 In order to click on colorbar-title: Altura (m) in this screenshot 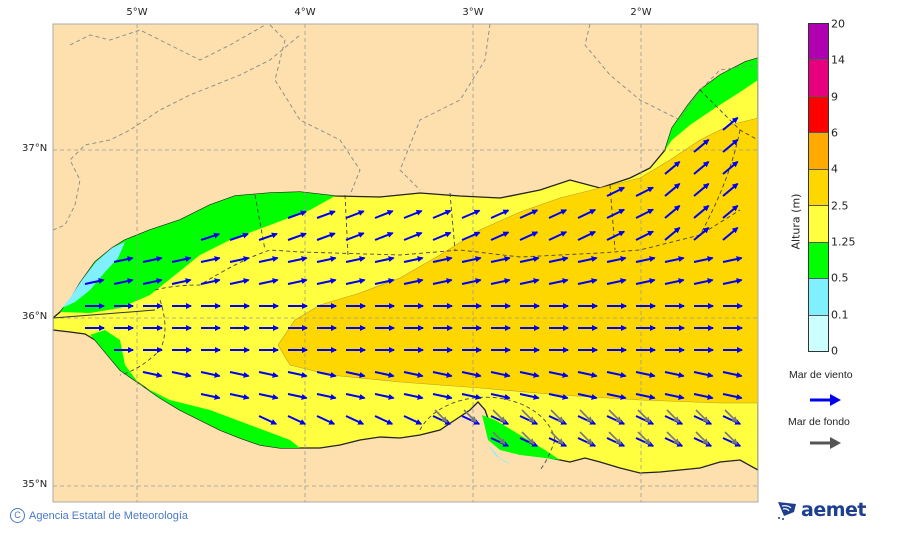, I will do `click(796, 221)`.